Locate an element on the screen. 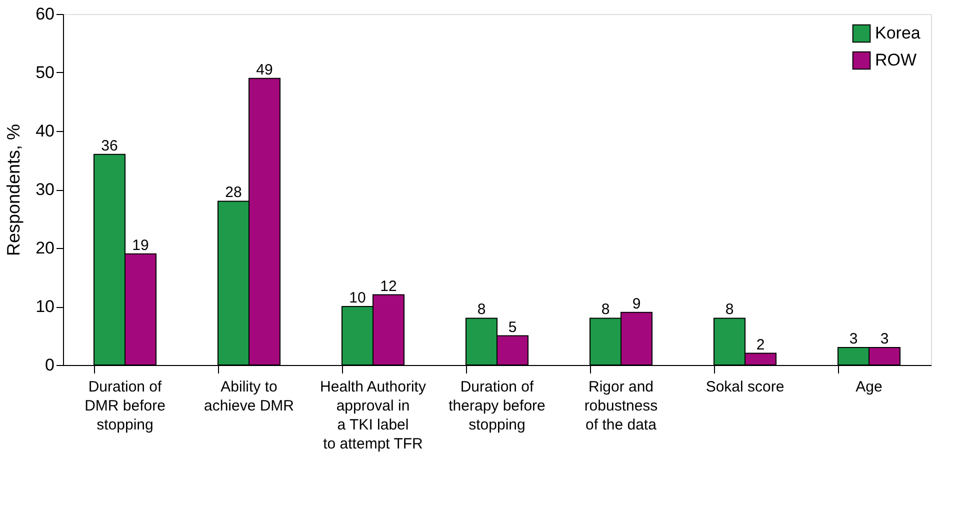  x-tick-label: Ability to achieve DMR is located at coordinates (249, 396).